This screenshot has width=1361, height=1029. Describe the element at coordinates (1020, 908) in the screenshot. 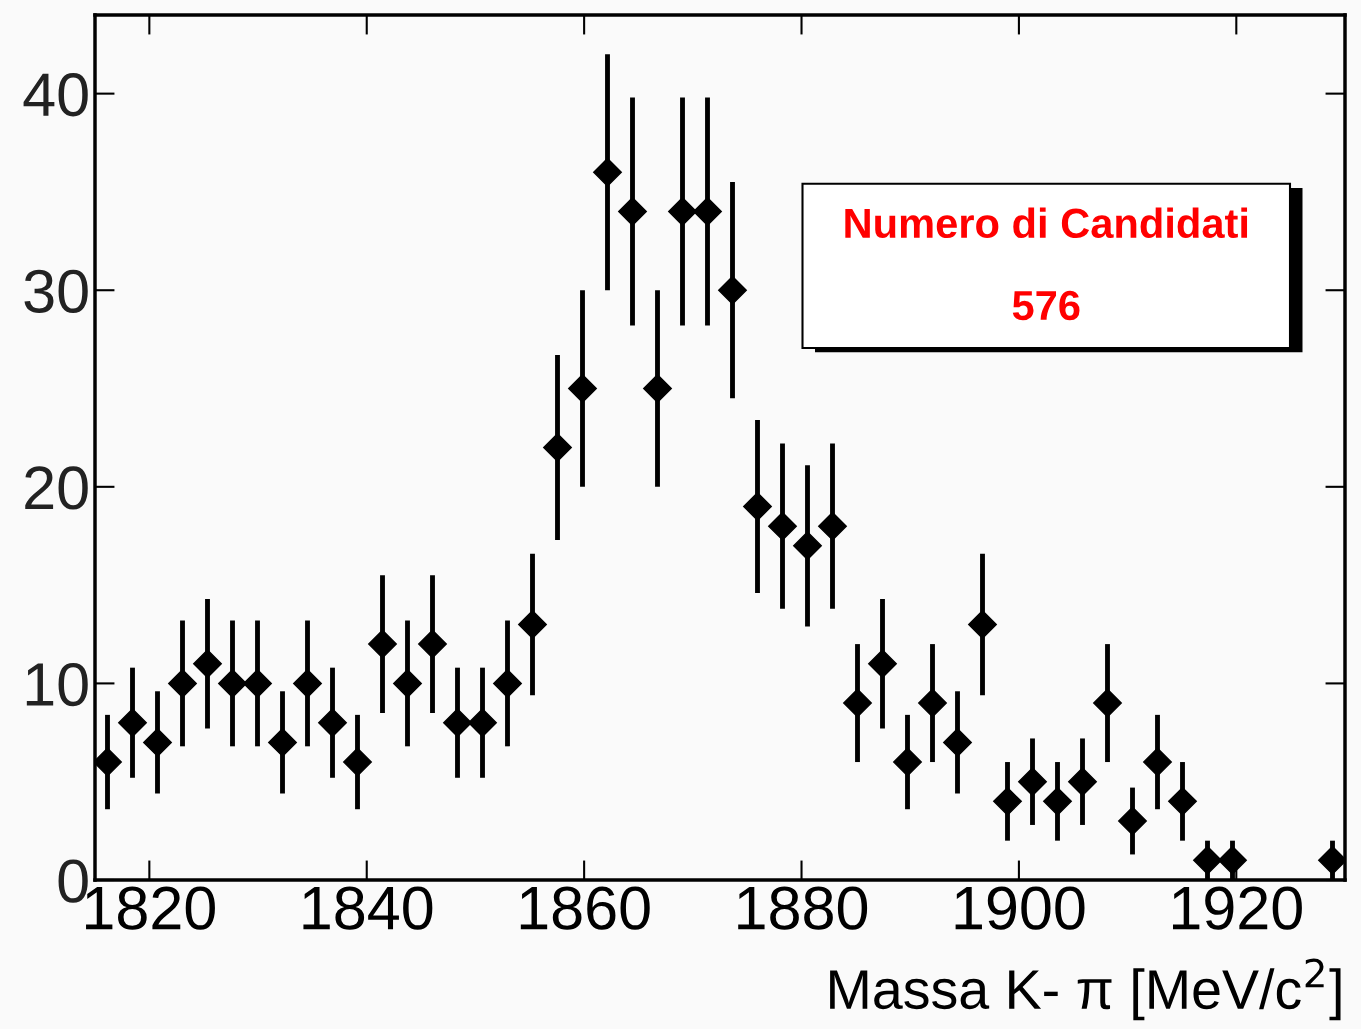

I see `x-tick-label: 1900` at that location.